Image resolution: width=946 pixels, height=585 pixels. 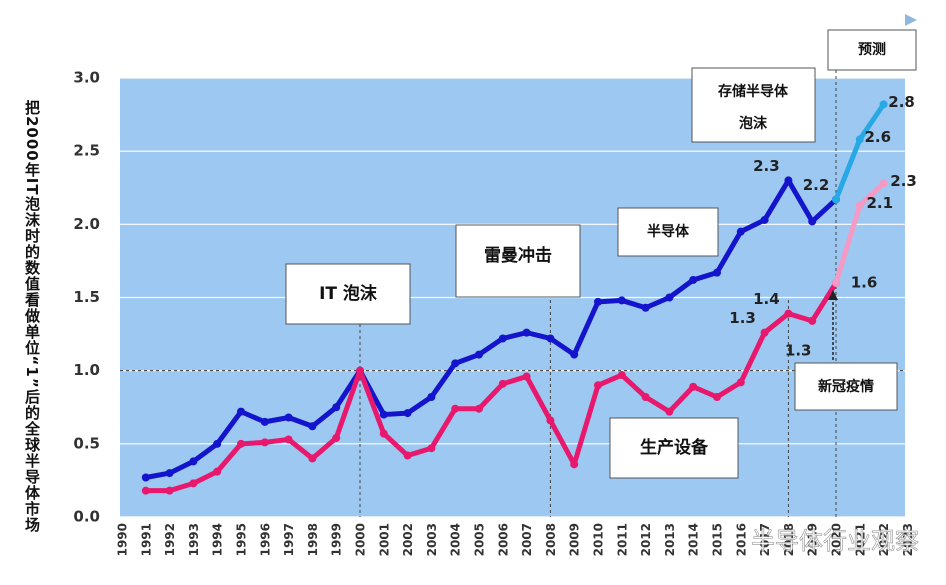 I want to click on x-tick-label: 2010, so click(x=599, y=539).